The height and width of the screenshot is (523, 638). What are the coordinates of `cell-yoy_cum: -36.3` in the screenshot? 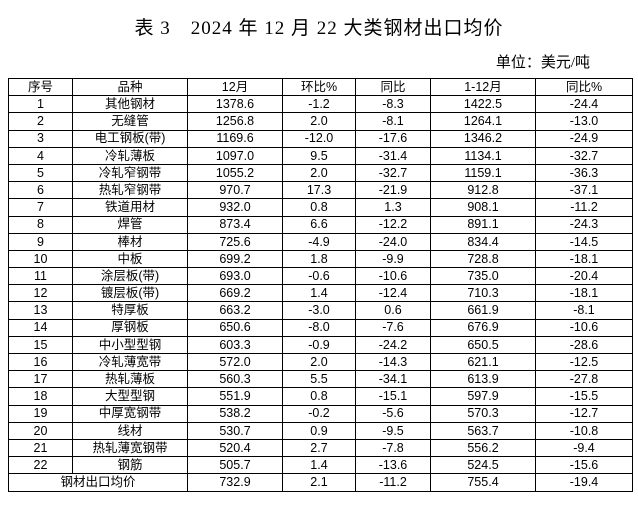 It's located at (584, 173).